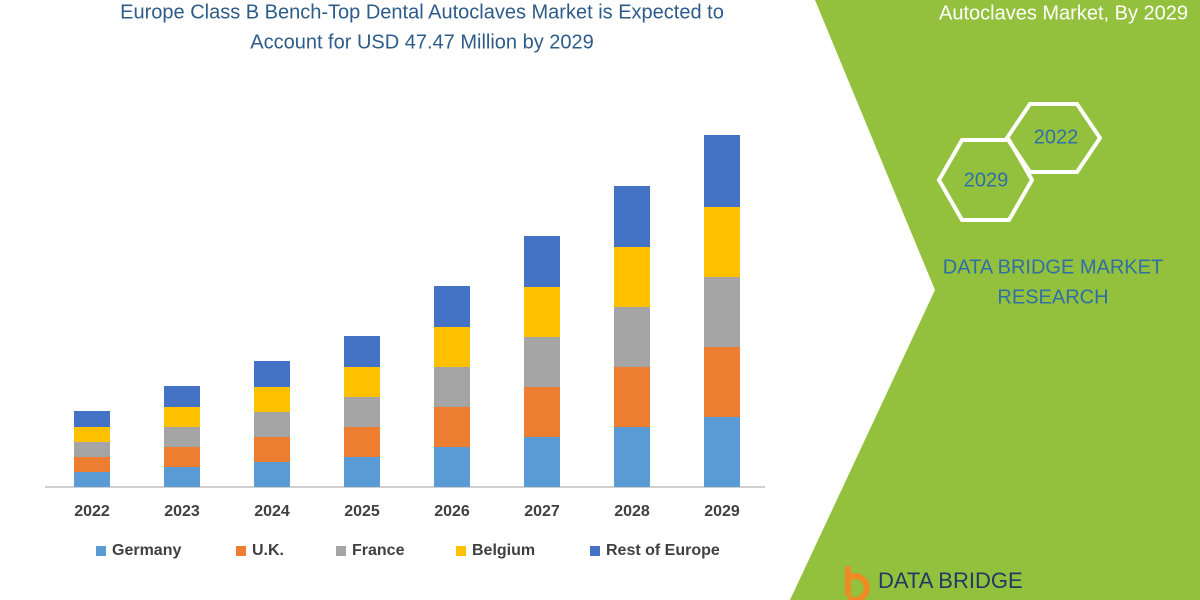  I want to click on panel-title: Autoclaves Market, By 2029, so click(1063, 13).